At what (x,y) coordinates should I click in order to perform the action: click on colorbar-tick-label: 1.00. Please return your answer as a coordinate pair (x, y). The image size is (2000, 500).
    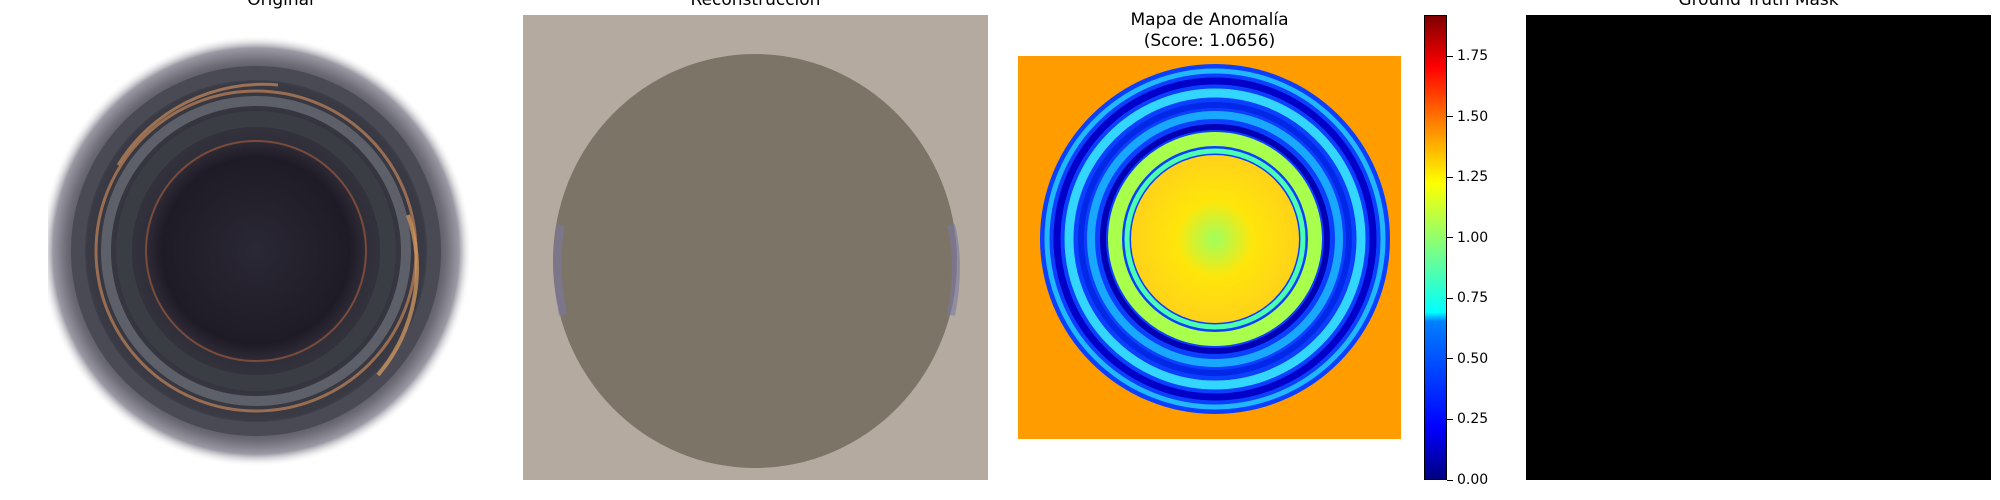
    Looking at the image, I should click on (1473, 237).